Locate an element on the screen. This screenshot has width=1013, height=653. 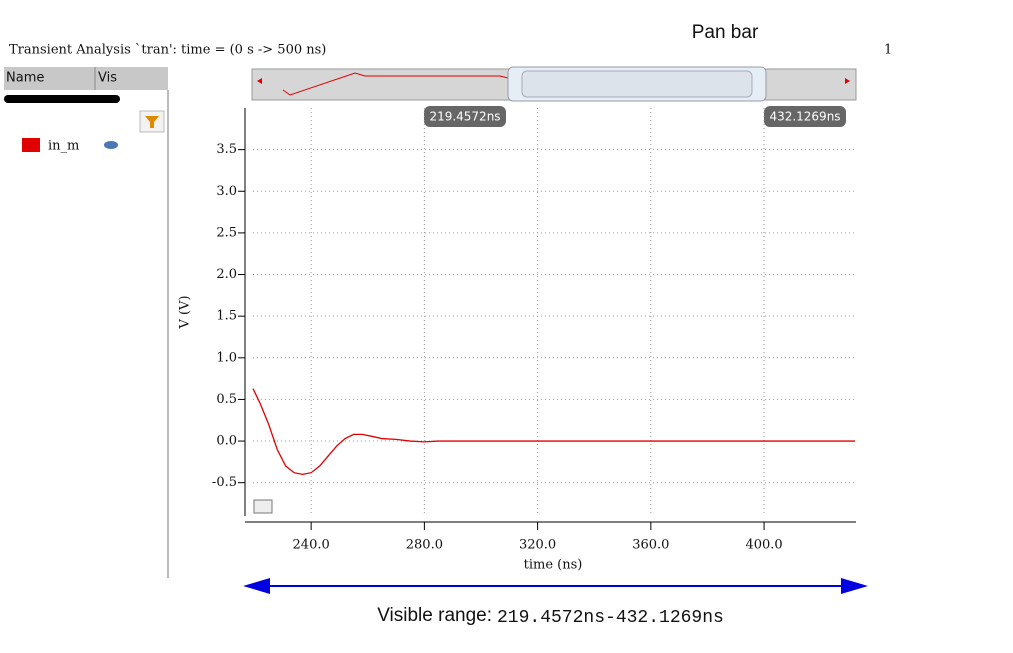
pan-end-badge is located at coordinates (805, 116).